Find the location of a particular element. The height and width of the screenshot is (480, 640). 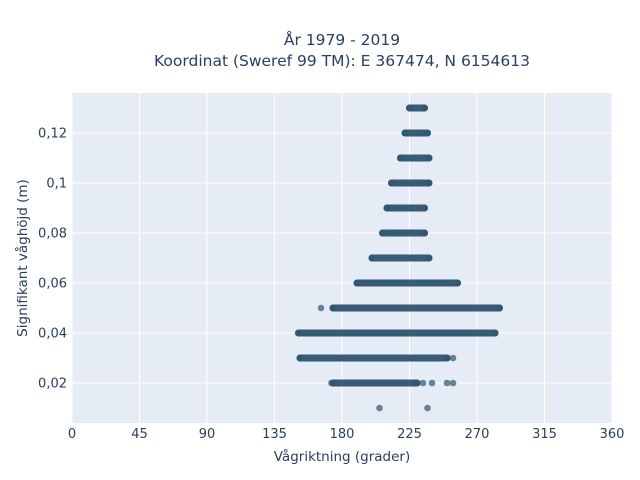

x-tick-label: 45 is located at coordinates (139, 434).